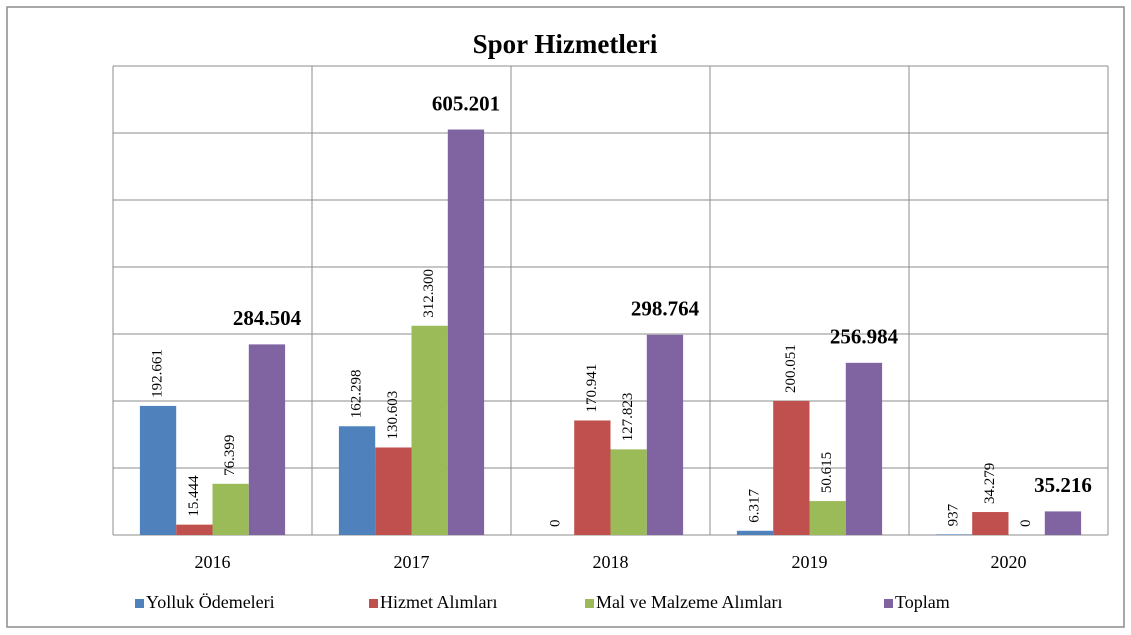  Describe the element at coordinates (922, 602) in the screenshot. I see `legend-label: Toplam` at that location.